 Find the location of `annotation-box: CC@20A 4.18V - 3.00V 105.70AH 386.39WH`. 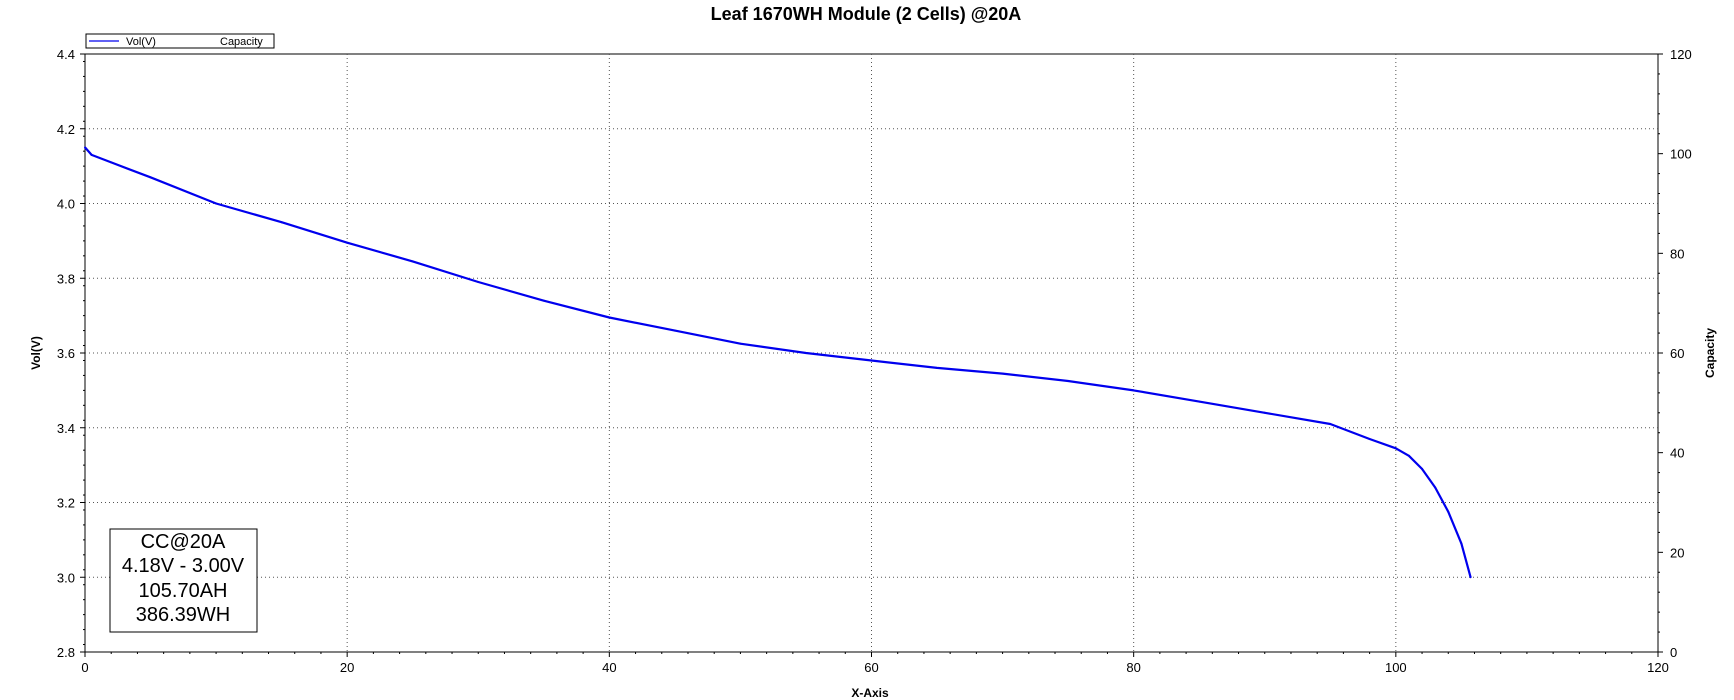

annotation-box: CC@20A 4.18V - 3.00V 105.70AH 386.39WH is located at coordinates (183, 580).